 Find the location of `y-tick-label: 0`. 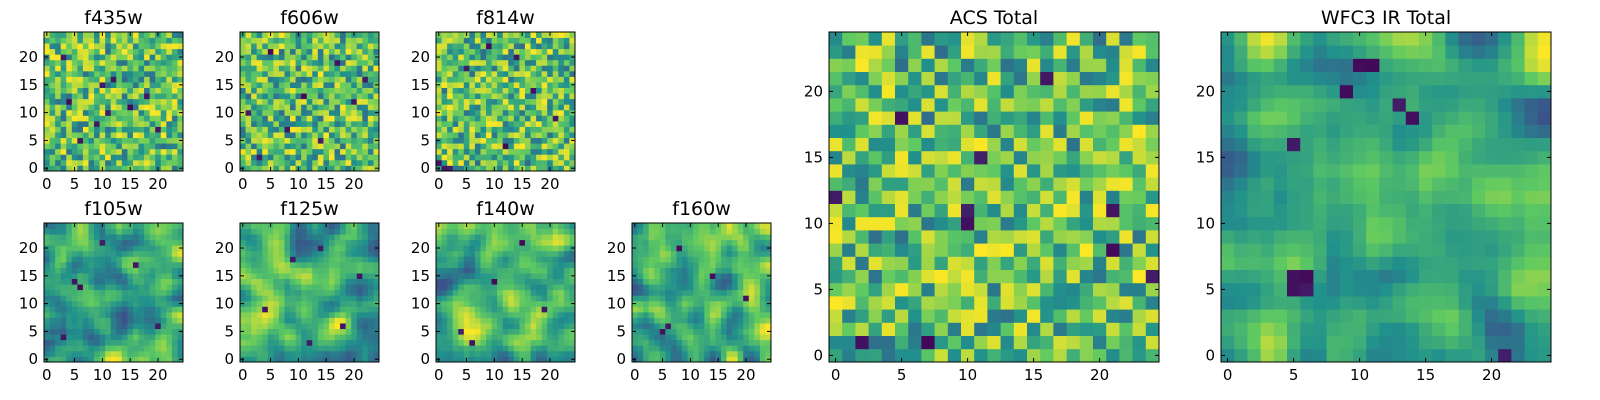

y-tick-label: 0 is located at coordinates (229, 359).